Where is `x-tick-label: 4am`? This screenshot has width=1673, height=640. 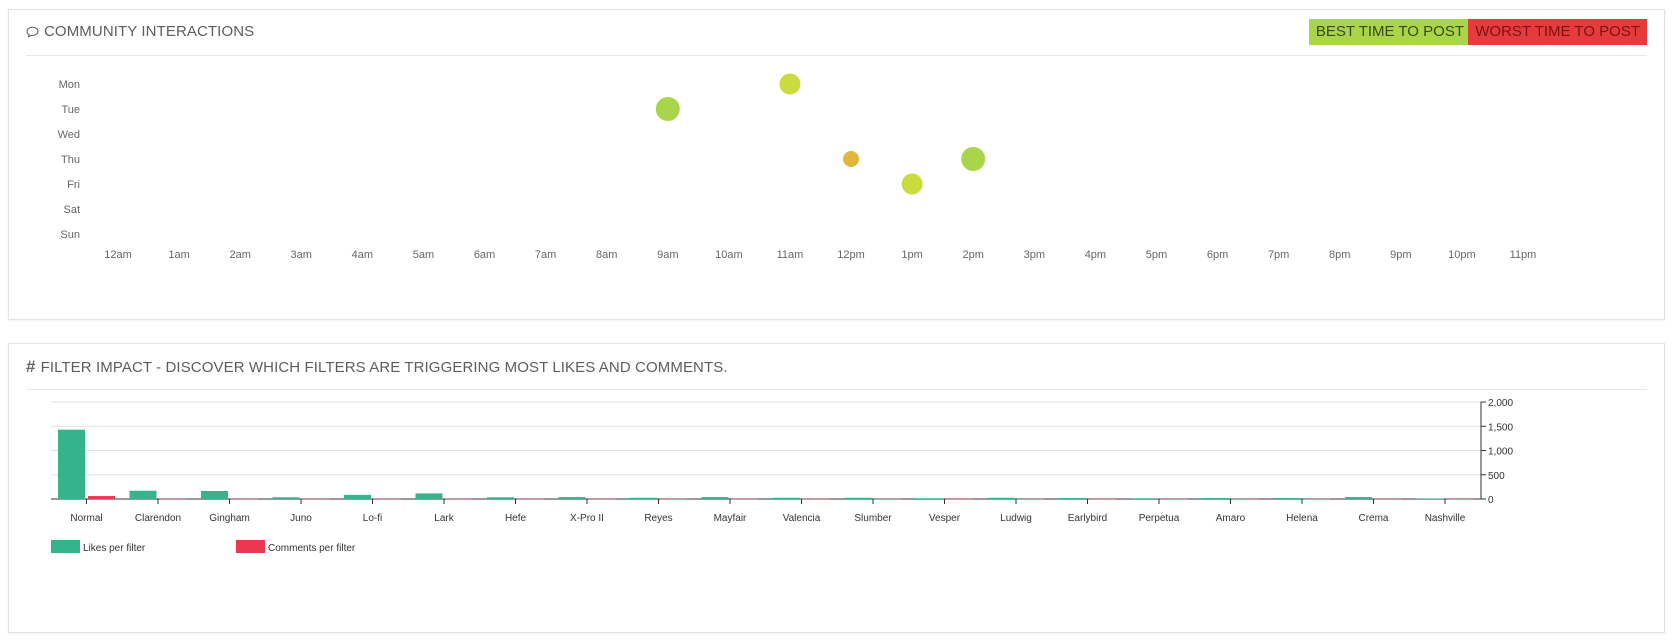
x-tick-label: 4am is located at coordinates (362, 255).